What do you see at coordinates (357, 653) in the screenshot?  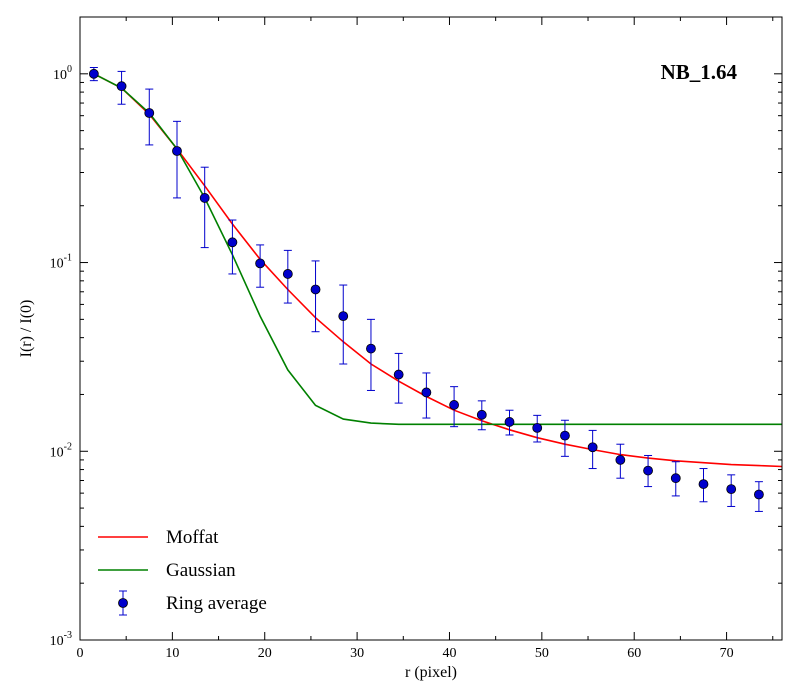 I see `x-tick-label: 30` at bounding box center [357, 653].